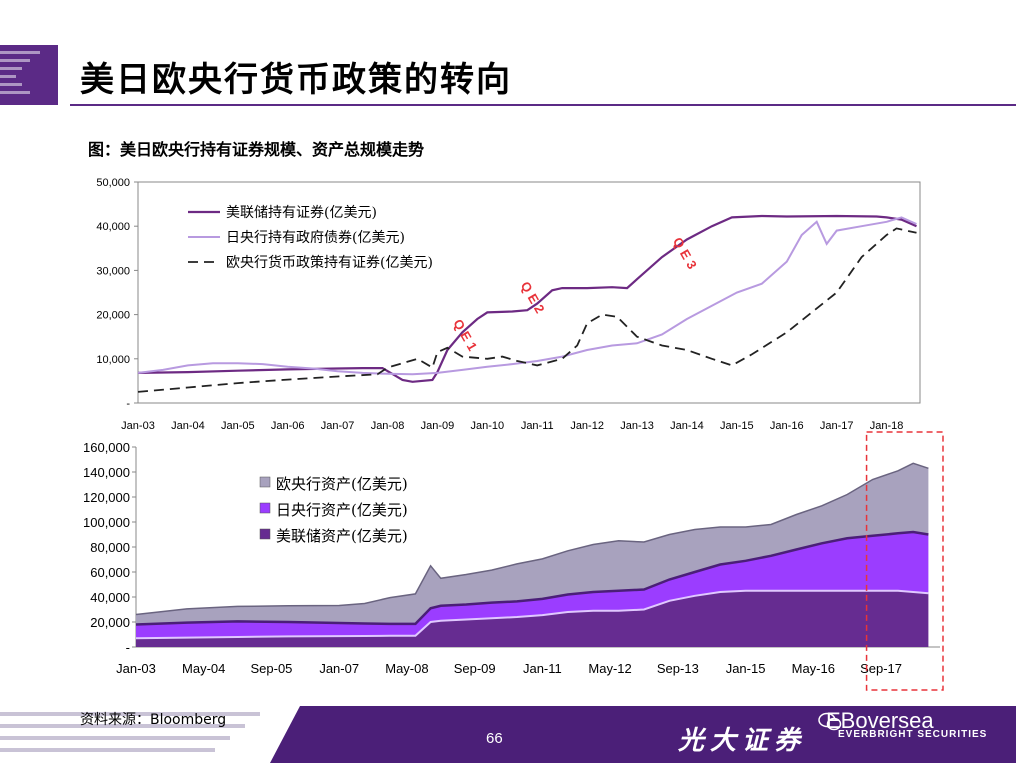  Describe the element at coordinates (342, 536) in the screenshot. I see `chart2-legend-label: 美联储资产(亿美元)` at that location.